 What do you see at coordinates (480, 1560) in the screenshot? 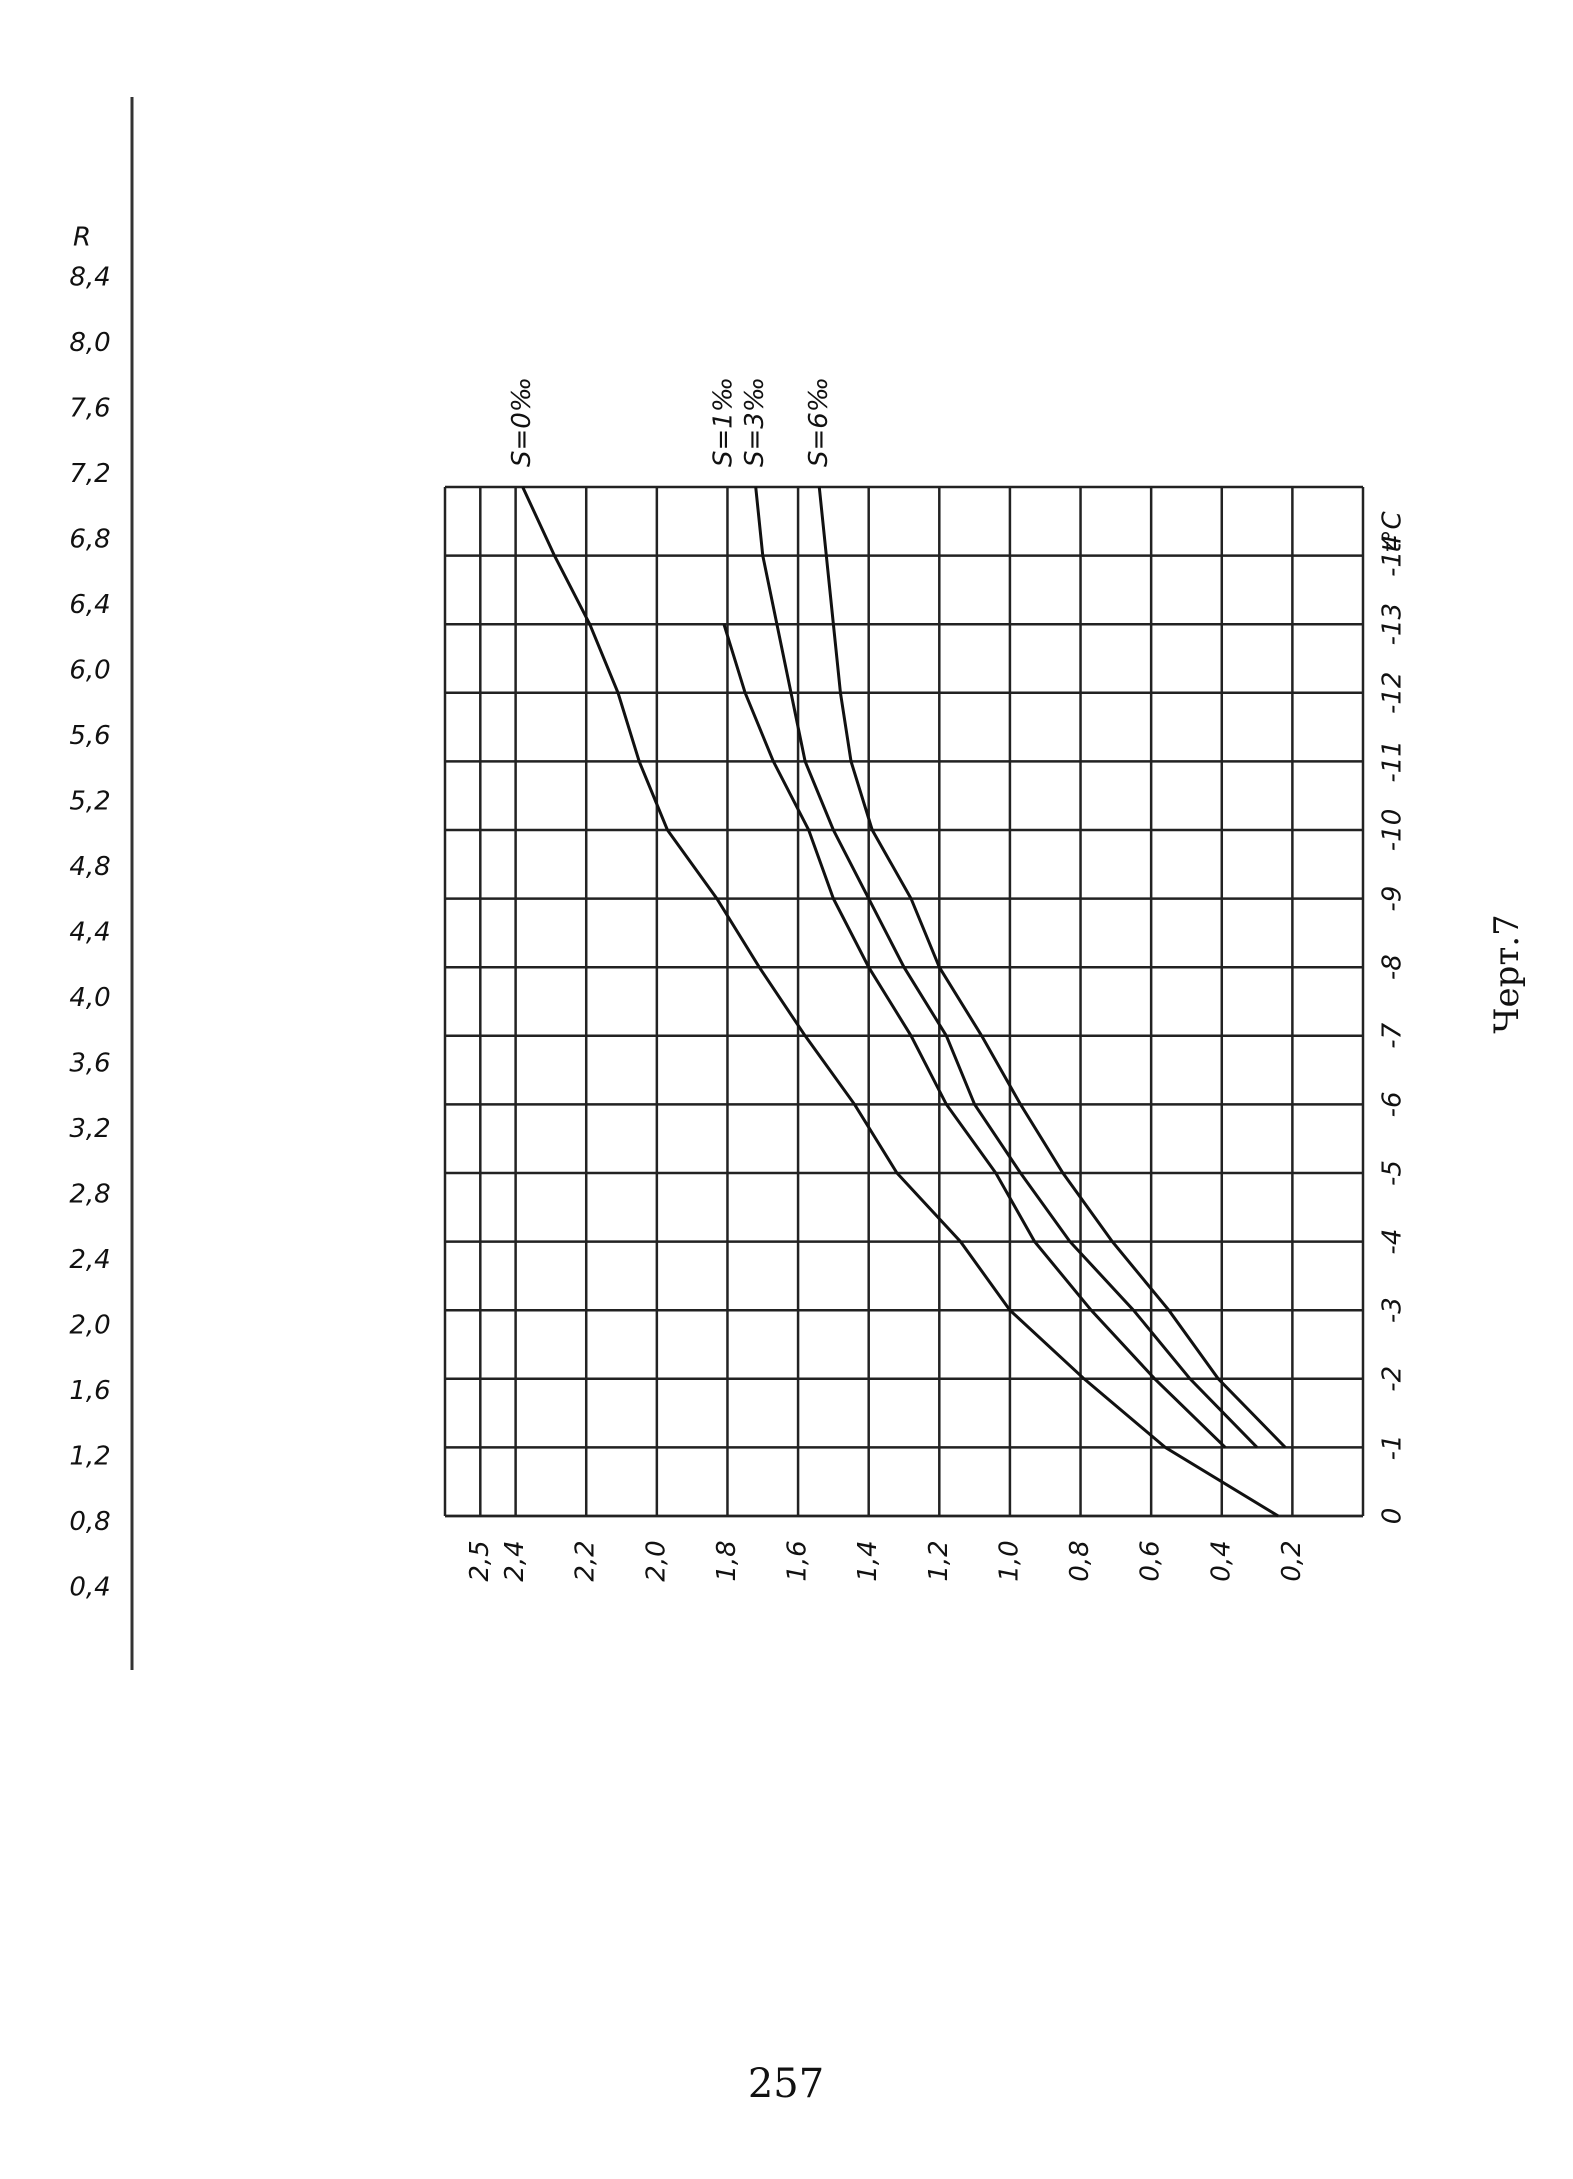
I see `y-tick-label: 2,5` at bounding box center [480, 1560].